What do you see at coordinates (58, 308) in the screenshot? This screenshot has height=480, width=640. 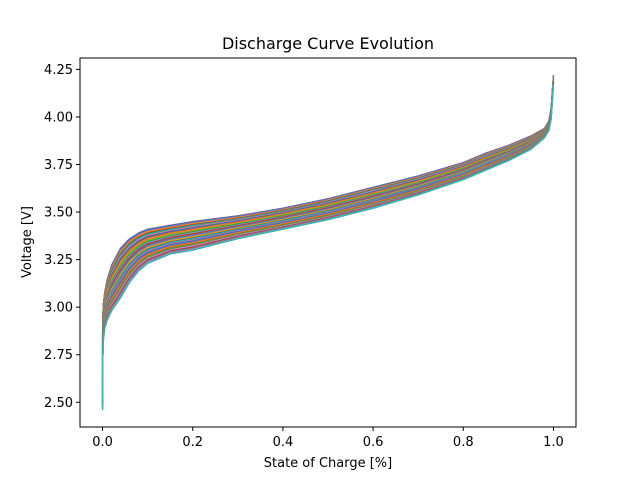 I see `y-tick-label: 3.00` at bounding box center [58, 308].